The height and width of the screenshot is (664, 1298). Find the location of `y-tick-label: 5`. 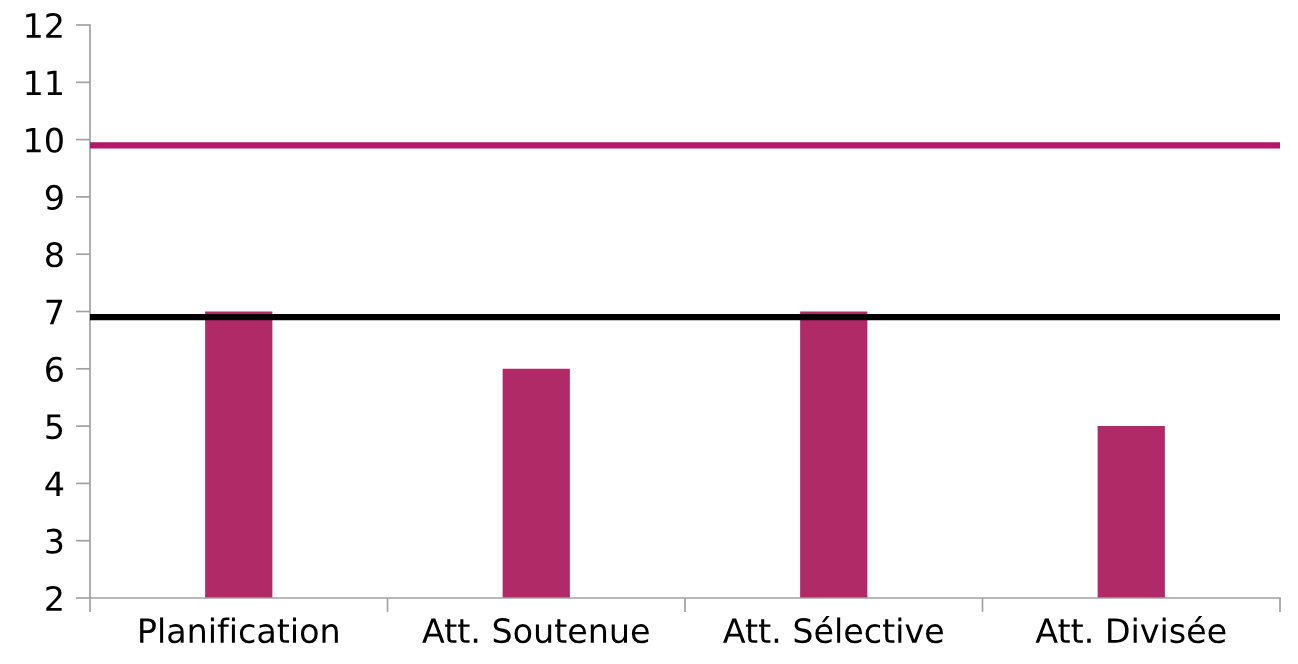

y-tick-label: 5 is located at coordinates (54, 427).